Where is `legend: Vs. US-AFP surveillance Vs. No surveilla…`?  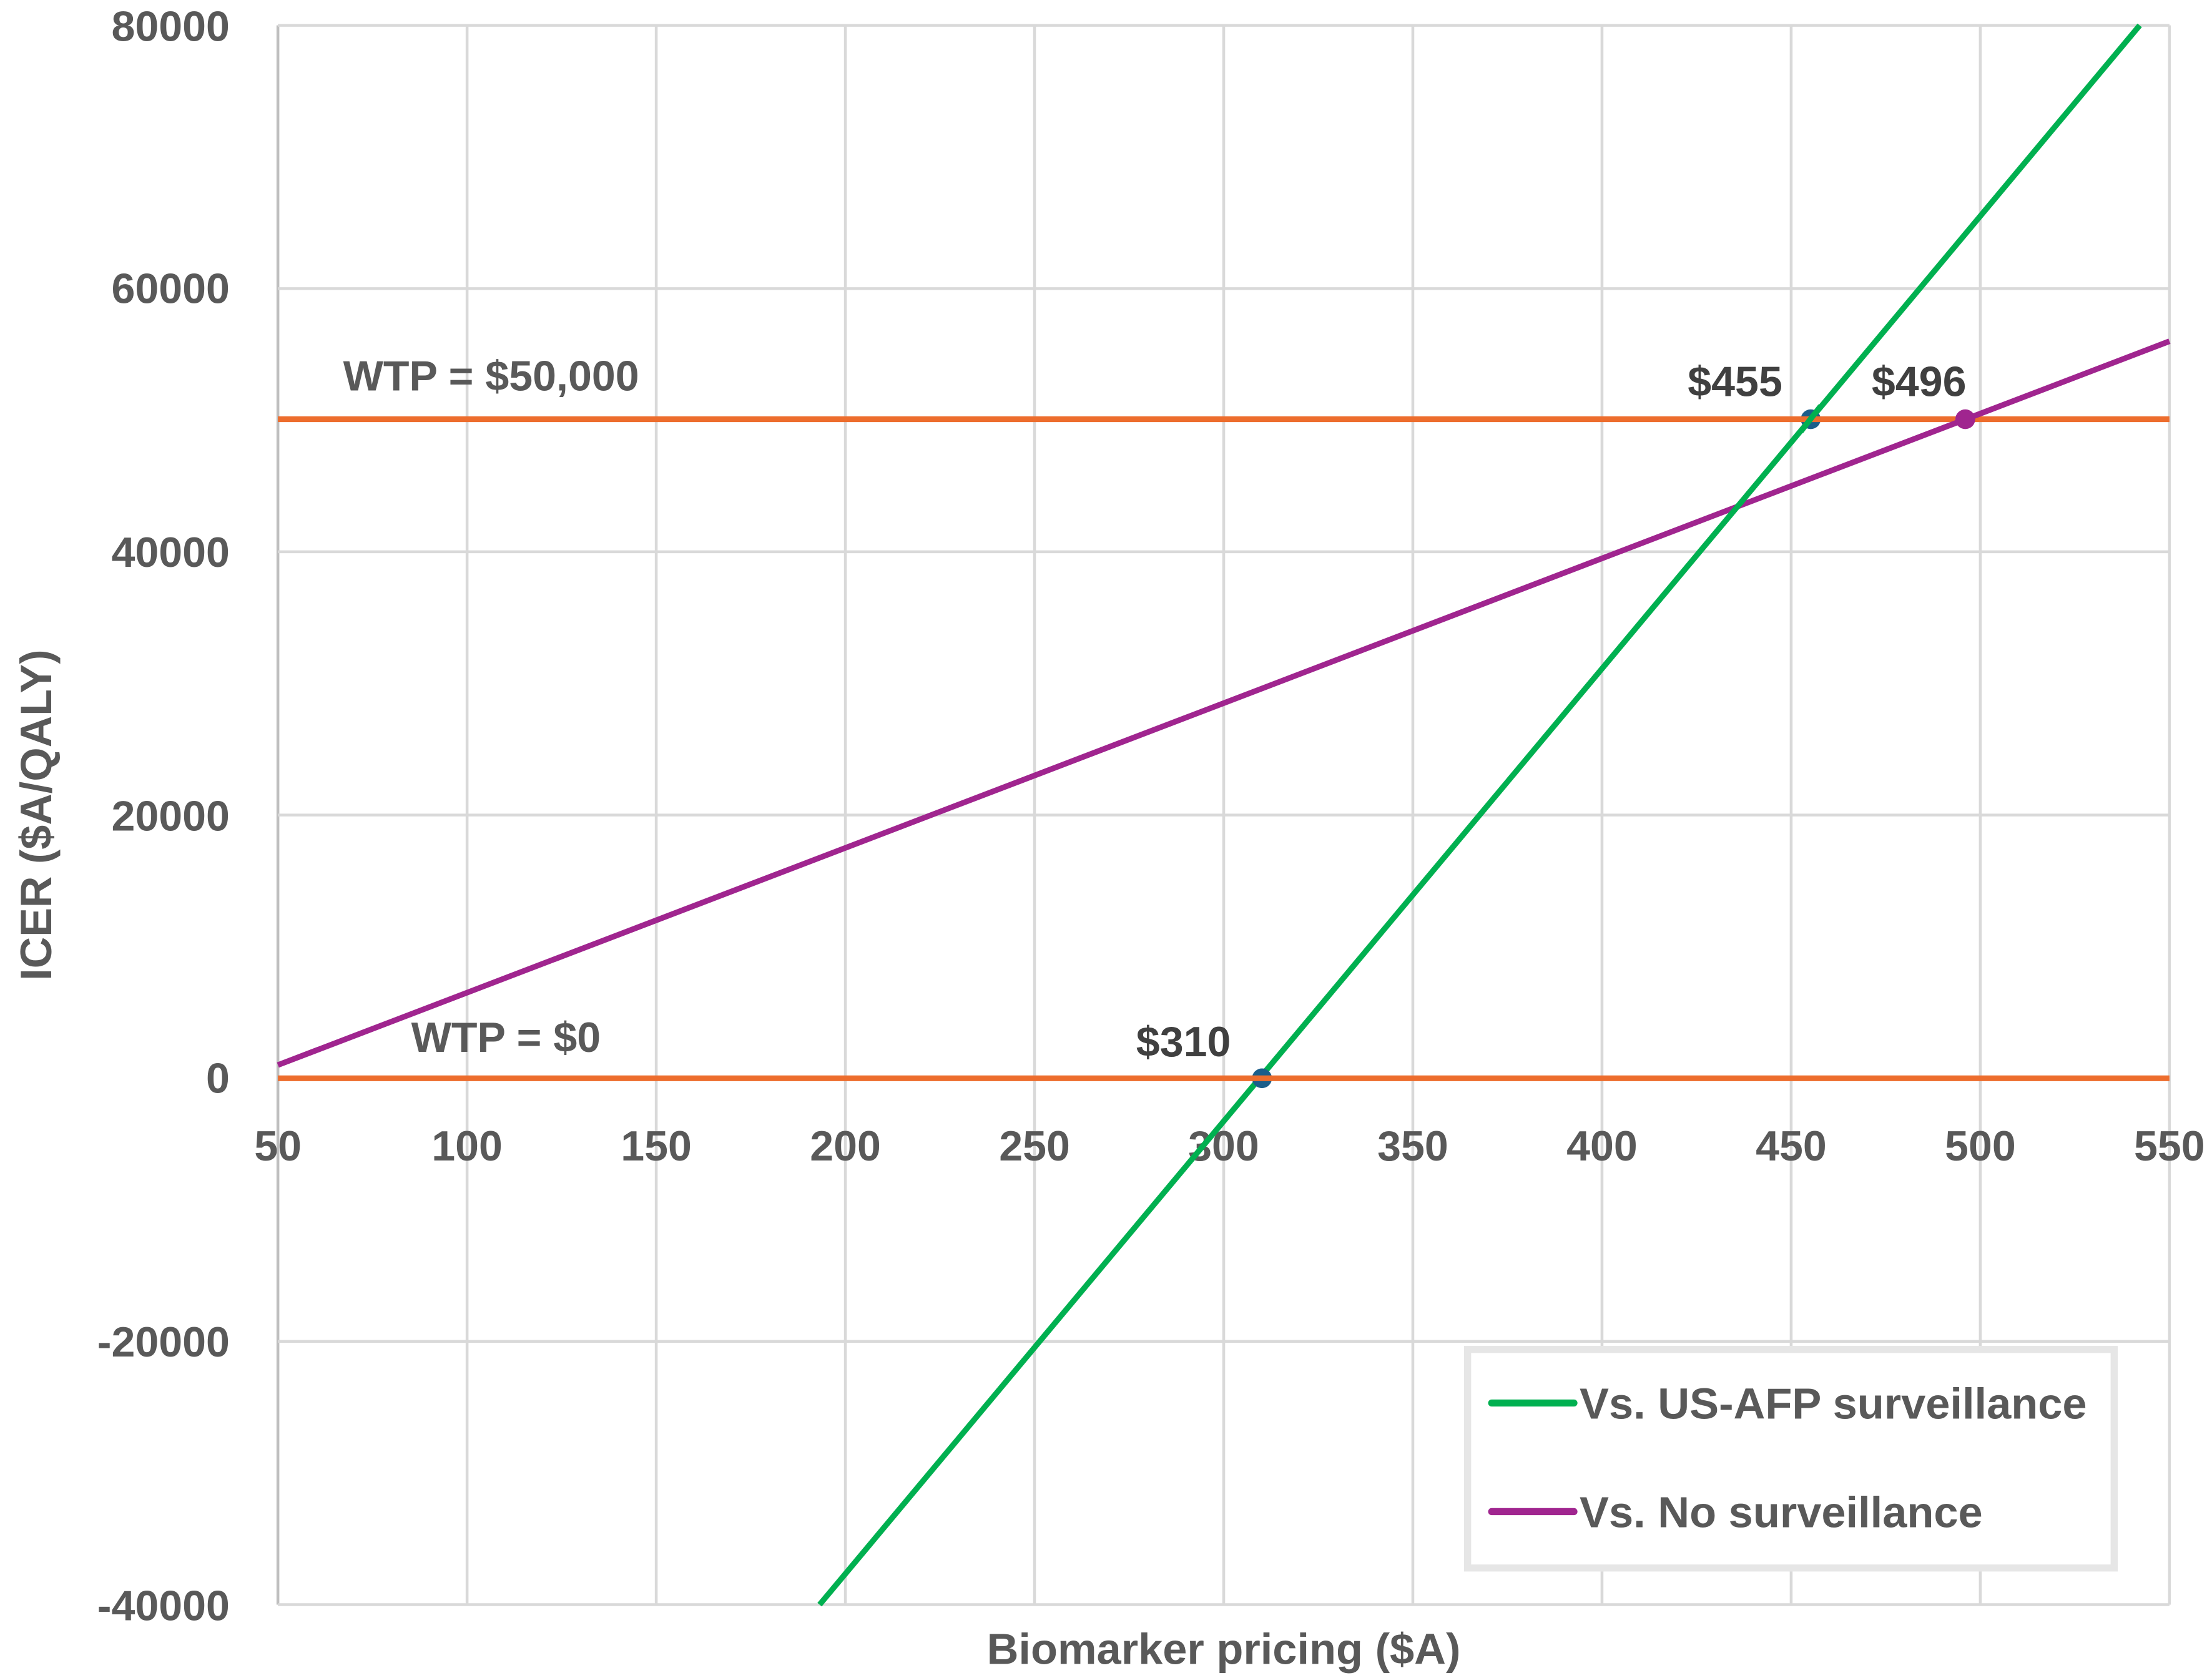
legend: Vs. US-AFP surveillance Vs. No surveilla… is located at coordinates (1790, 1459).